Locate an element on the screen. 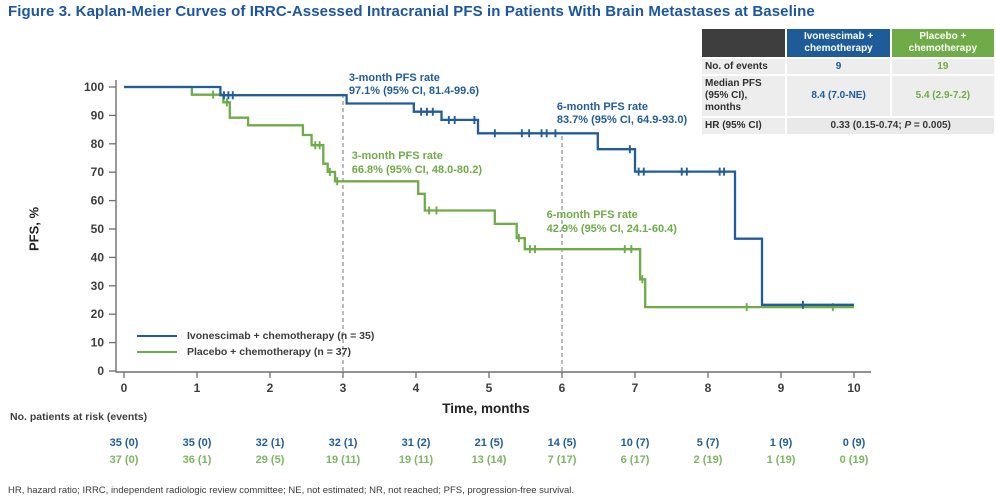  y-tick-label: 60 is located at coordinates (98, 201).